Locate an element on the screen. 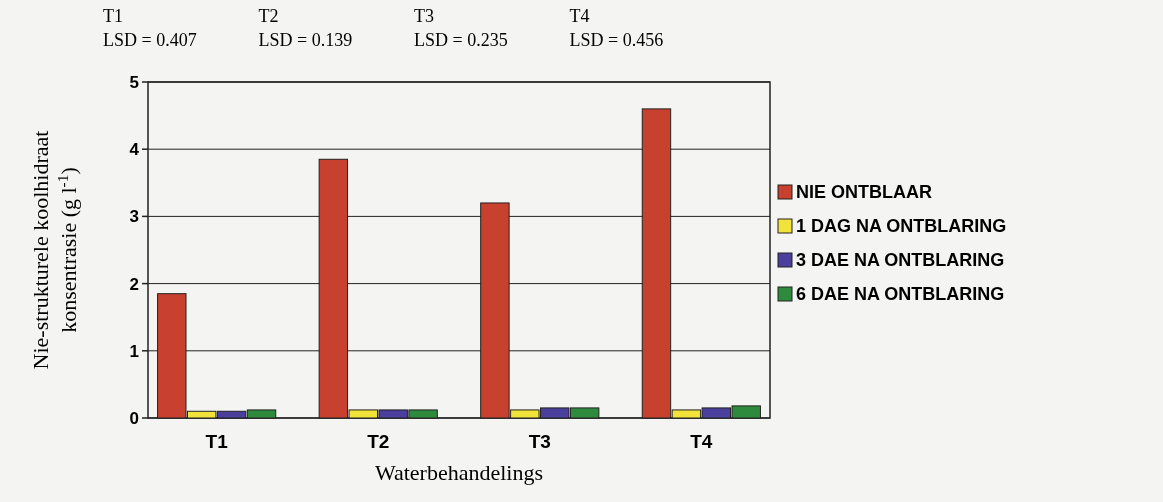  text: T3 LSD = 0.235 is located at coordinates (461, 28).